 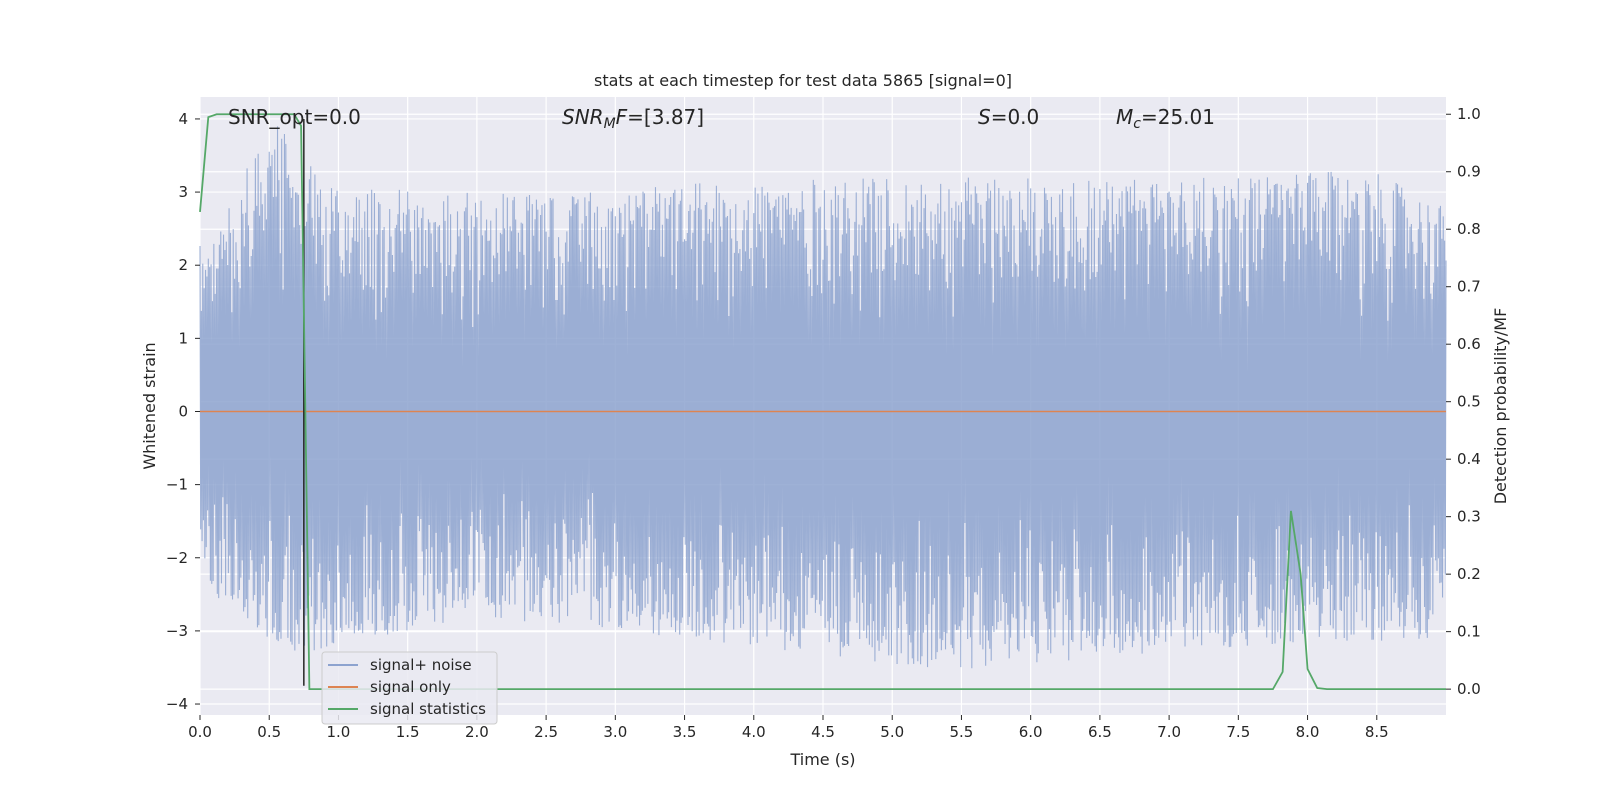 I want to click on y-tick-label: 4, so click(x=183, y=119).